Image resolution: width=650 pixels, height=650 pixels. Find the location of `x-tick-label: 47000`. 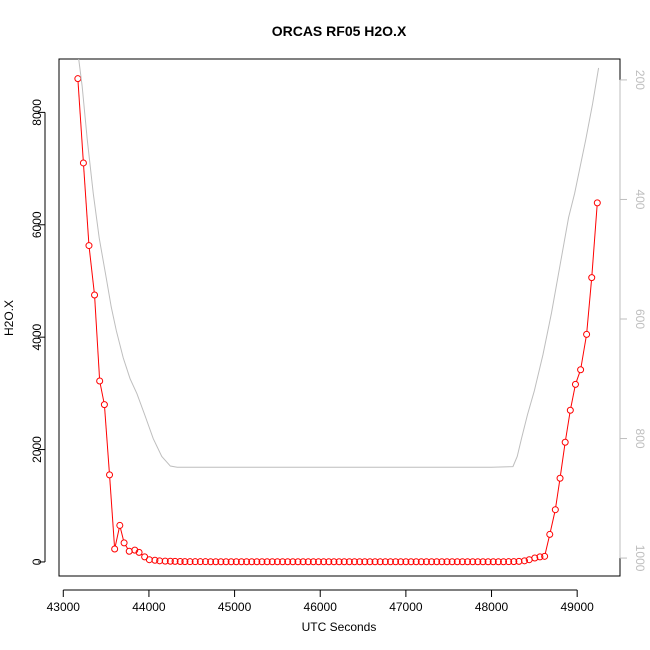

x-tick-label: 47000 is located at coordinates (406, 607).